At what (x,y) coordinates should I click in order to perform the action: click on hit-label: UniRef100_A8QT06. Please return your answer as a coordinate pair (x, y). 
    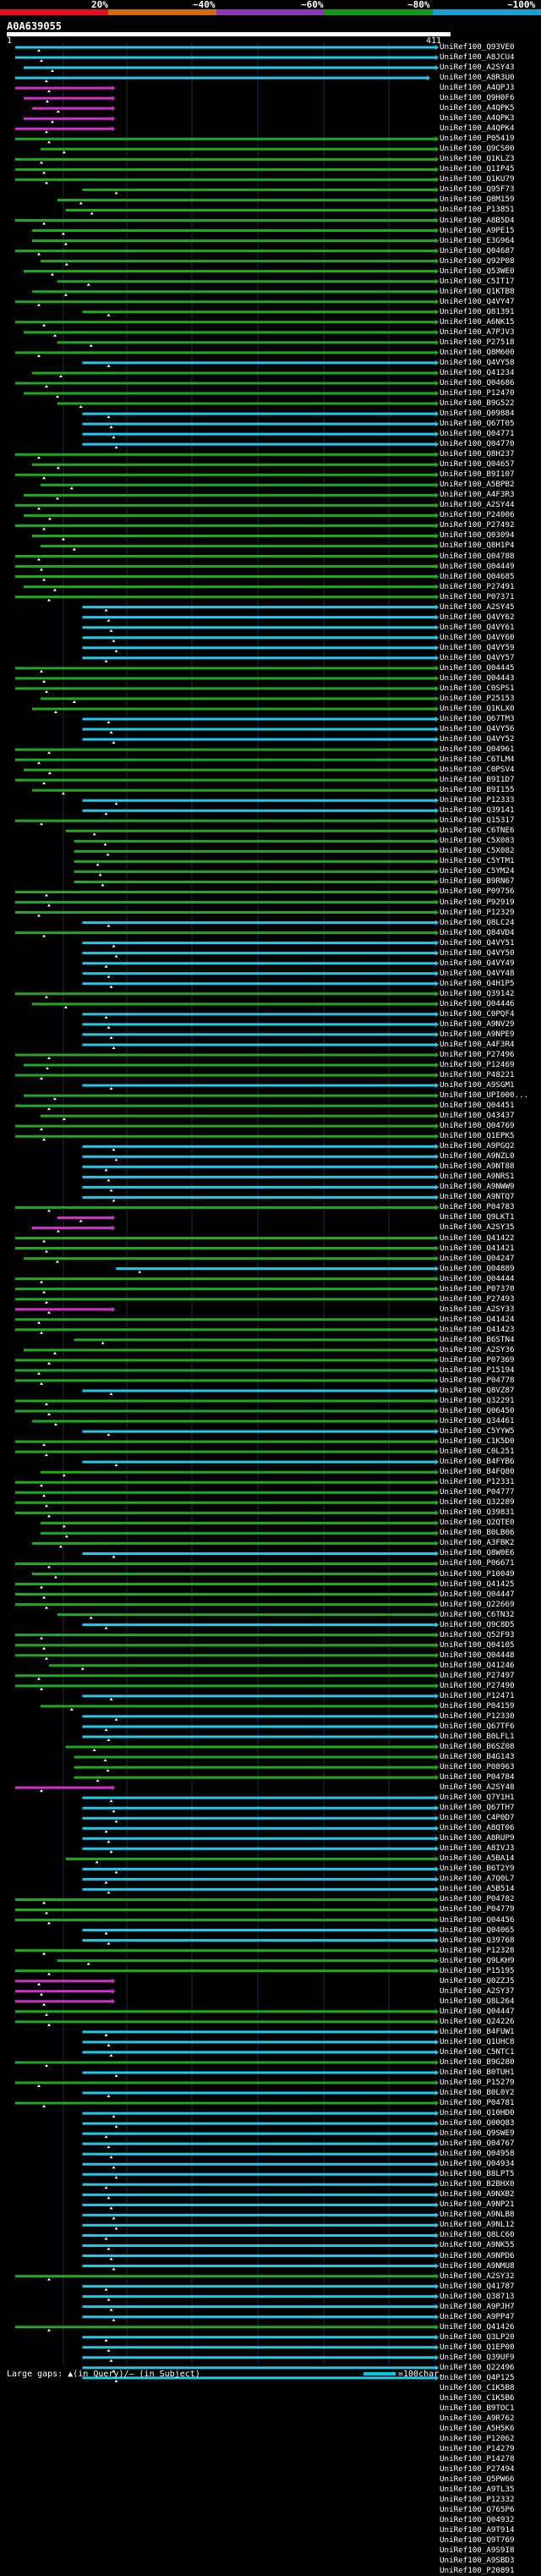
    Looking at the image, I should click on (478, 1828).